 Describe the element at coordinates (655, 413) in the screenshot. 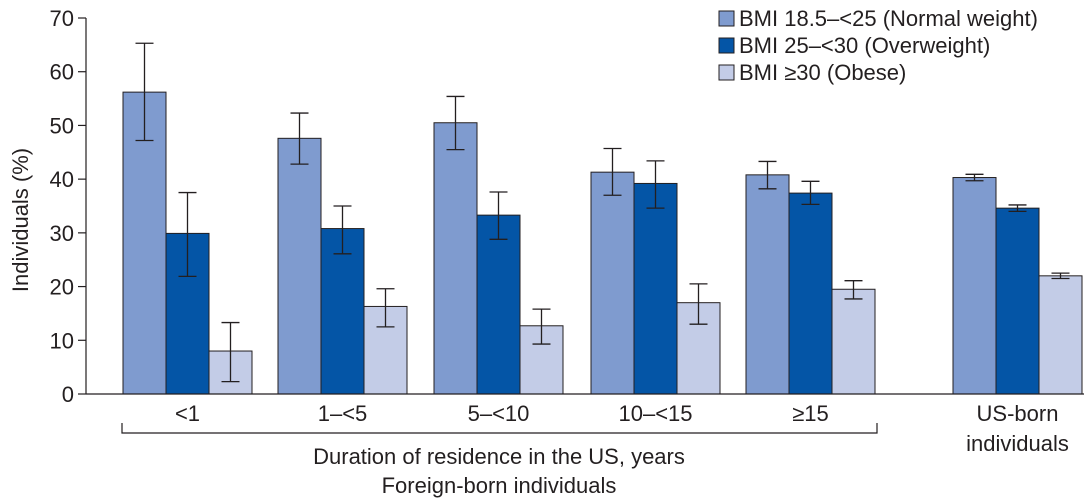

I see `x-tick-label: 10–<15` at that location.